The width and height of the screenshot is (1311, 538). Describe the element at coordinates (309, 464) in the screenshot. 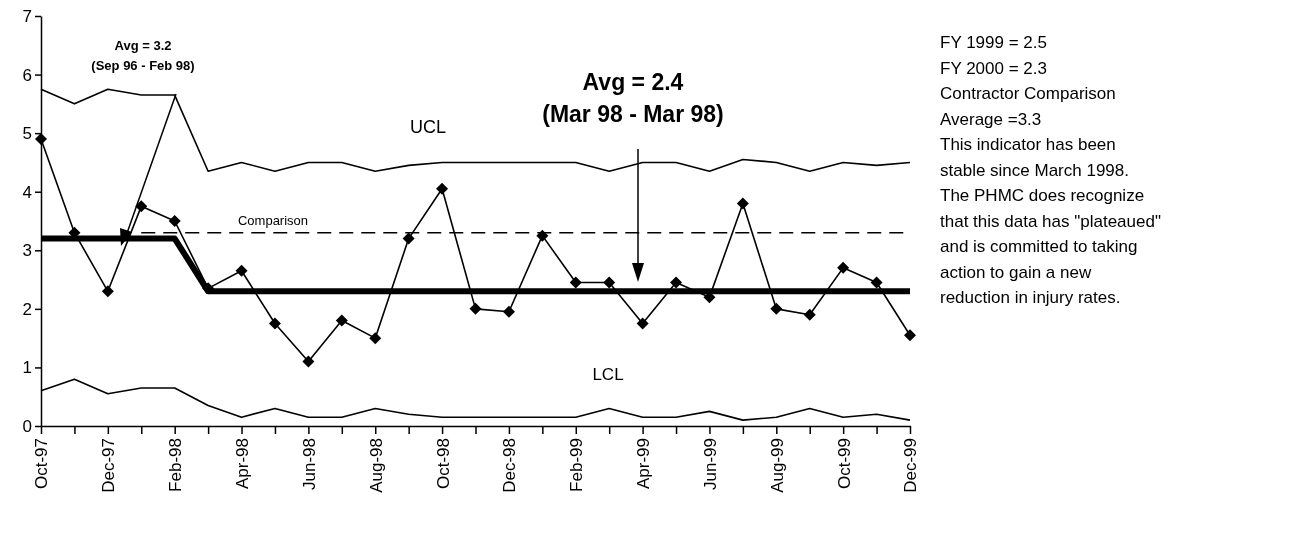

I see `x-tick-label: Jun-98` at that location.